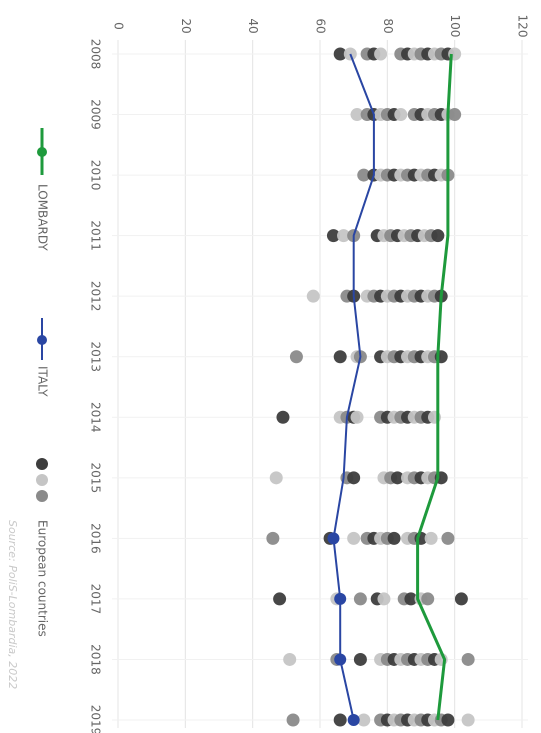  What do you see at coordinates (96, 356) in the screenshot?
I see `year-tick-label: 2013` at bounding box center [96, 356].